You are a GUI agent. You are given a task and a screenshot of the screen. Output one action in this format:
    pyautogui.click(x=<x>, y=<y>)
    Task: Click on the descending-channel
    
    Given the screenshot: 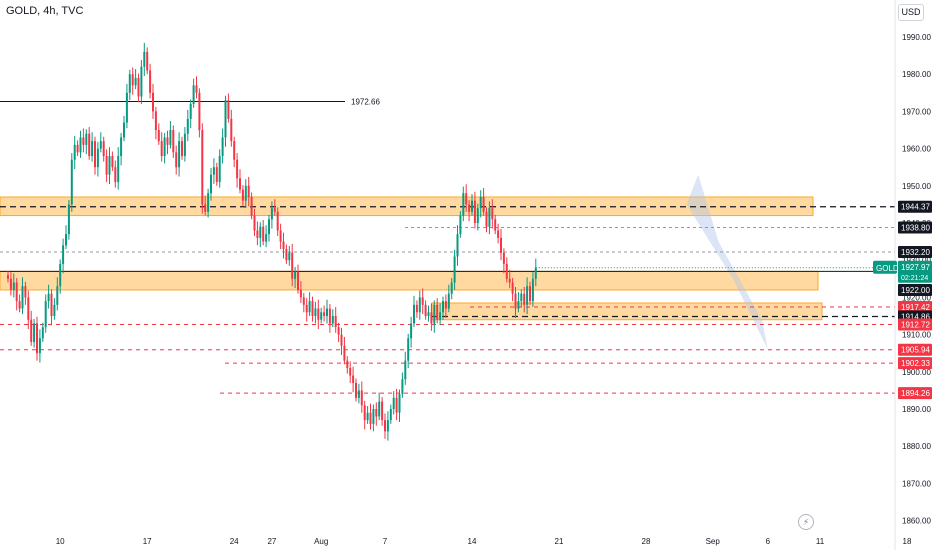 What is the action you would take?
    pyautogui.click(x=727, y=262)
    